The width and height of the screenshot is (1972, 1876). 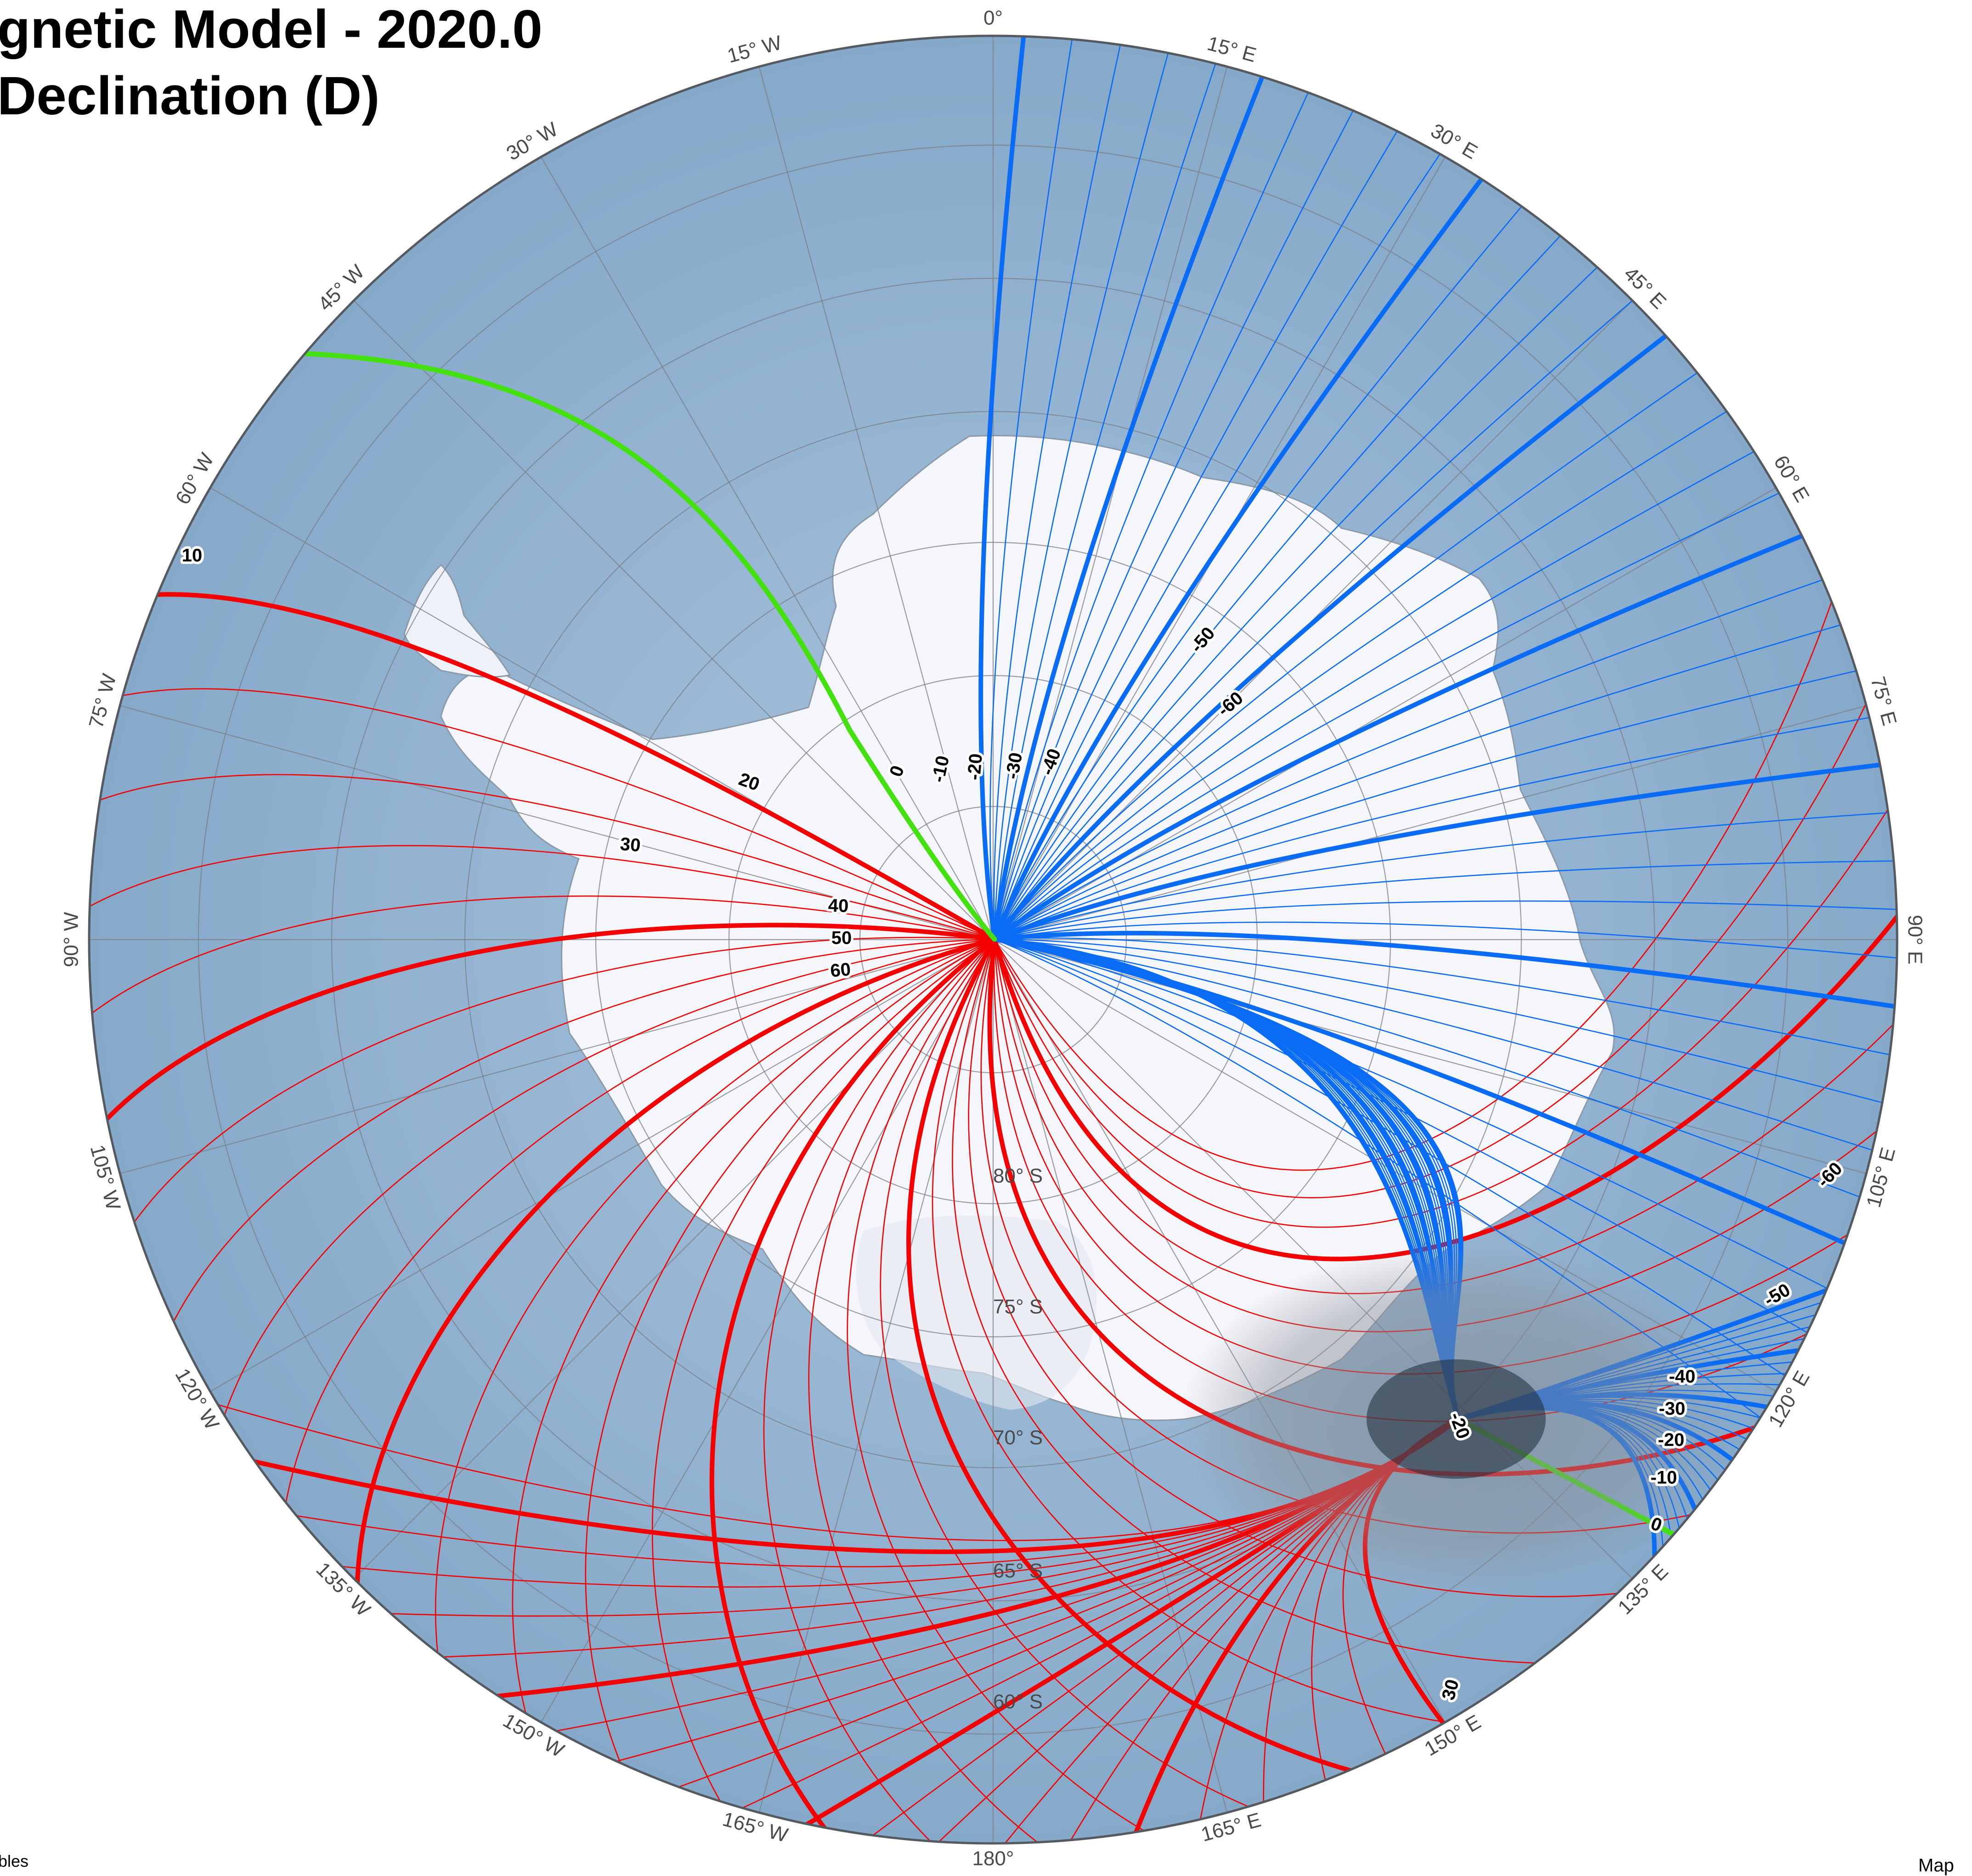 I want to click on latitude-label: 70° S, so click(x=1018, y=1437).